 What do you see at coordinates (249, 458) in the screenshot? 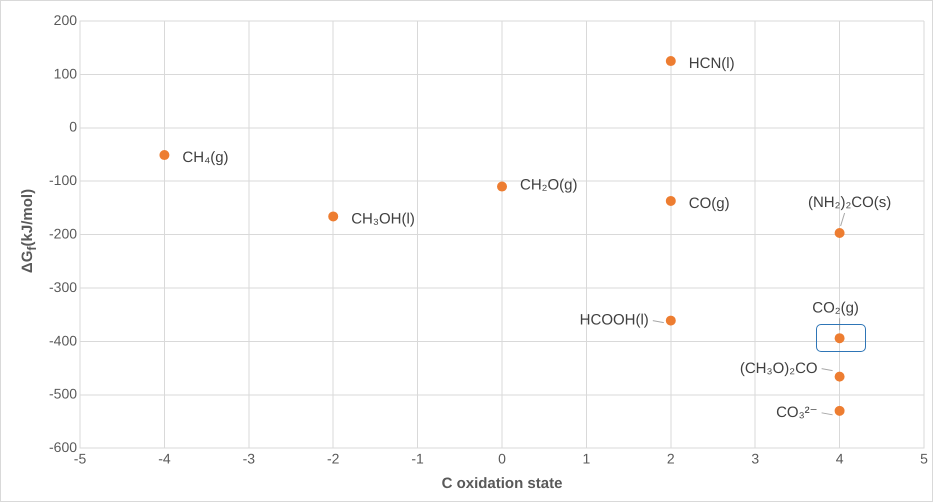
I see `x-tick-label: -3` at bounding box center [249, 458].